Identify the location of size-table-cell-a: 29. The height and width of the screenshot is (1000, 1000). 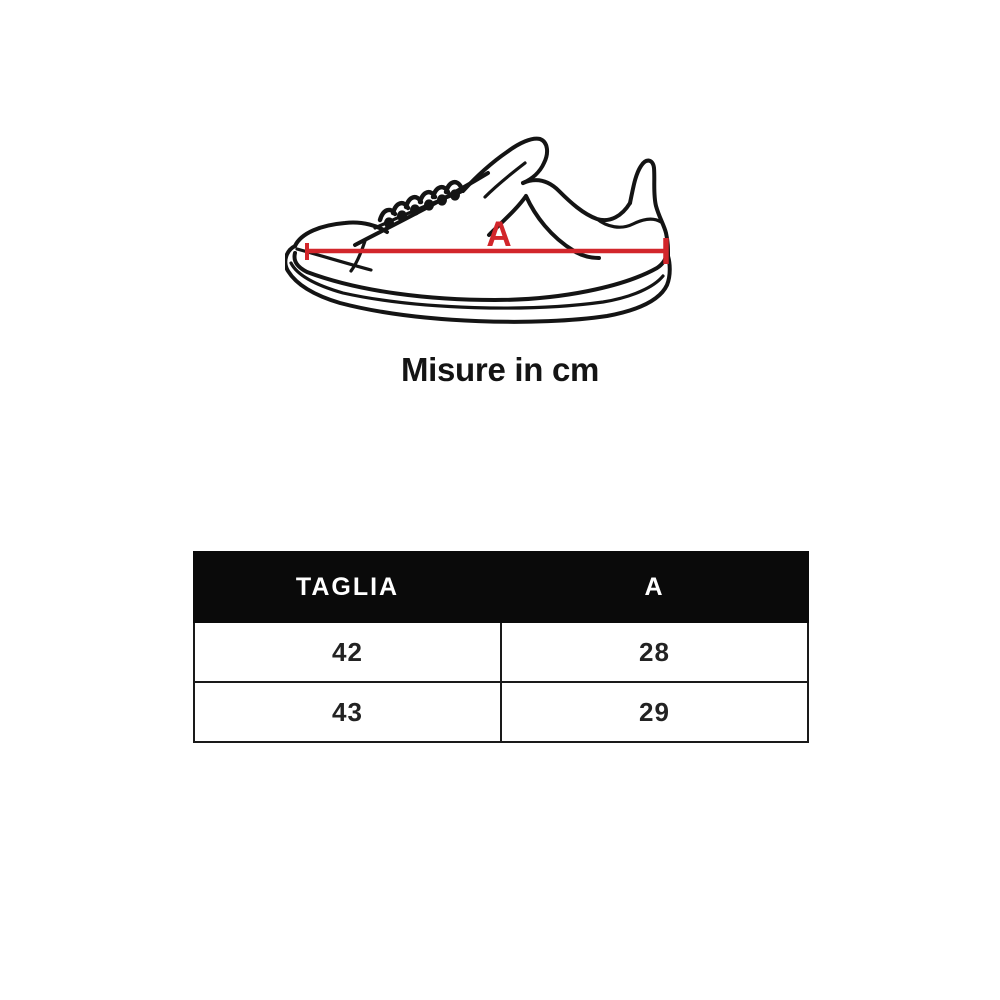
(654, 712).